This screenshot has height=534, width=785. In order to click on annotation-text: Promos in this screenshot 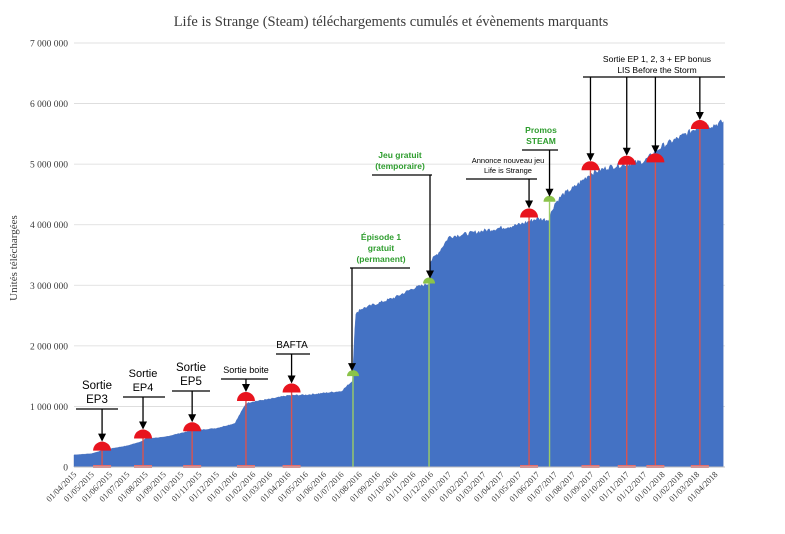, I will do `click(541, 130)`.